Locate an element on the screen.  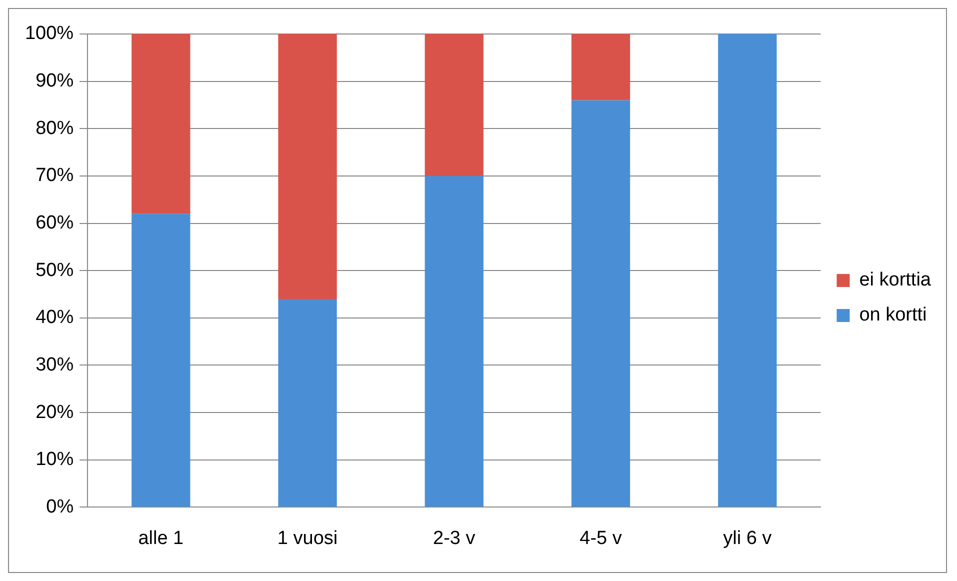
x-tick-label: 2-3 v is located at coordinates (454, 538).